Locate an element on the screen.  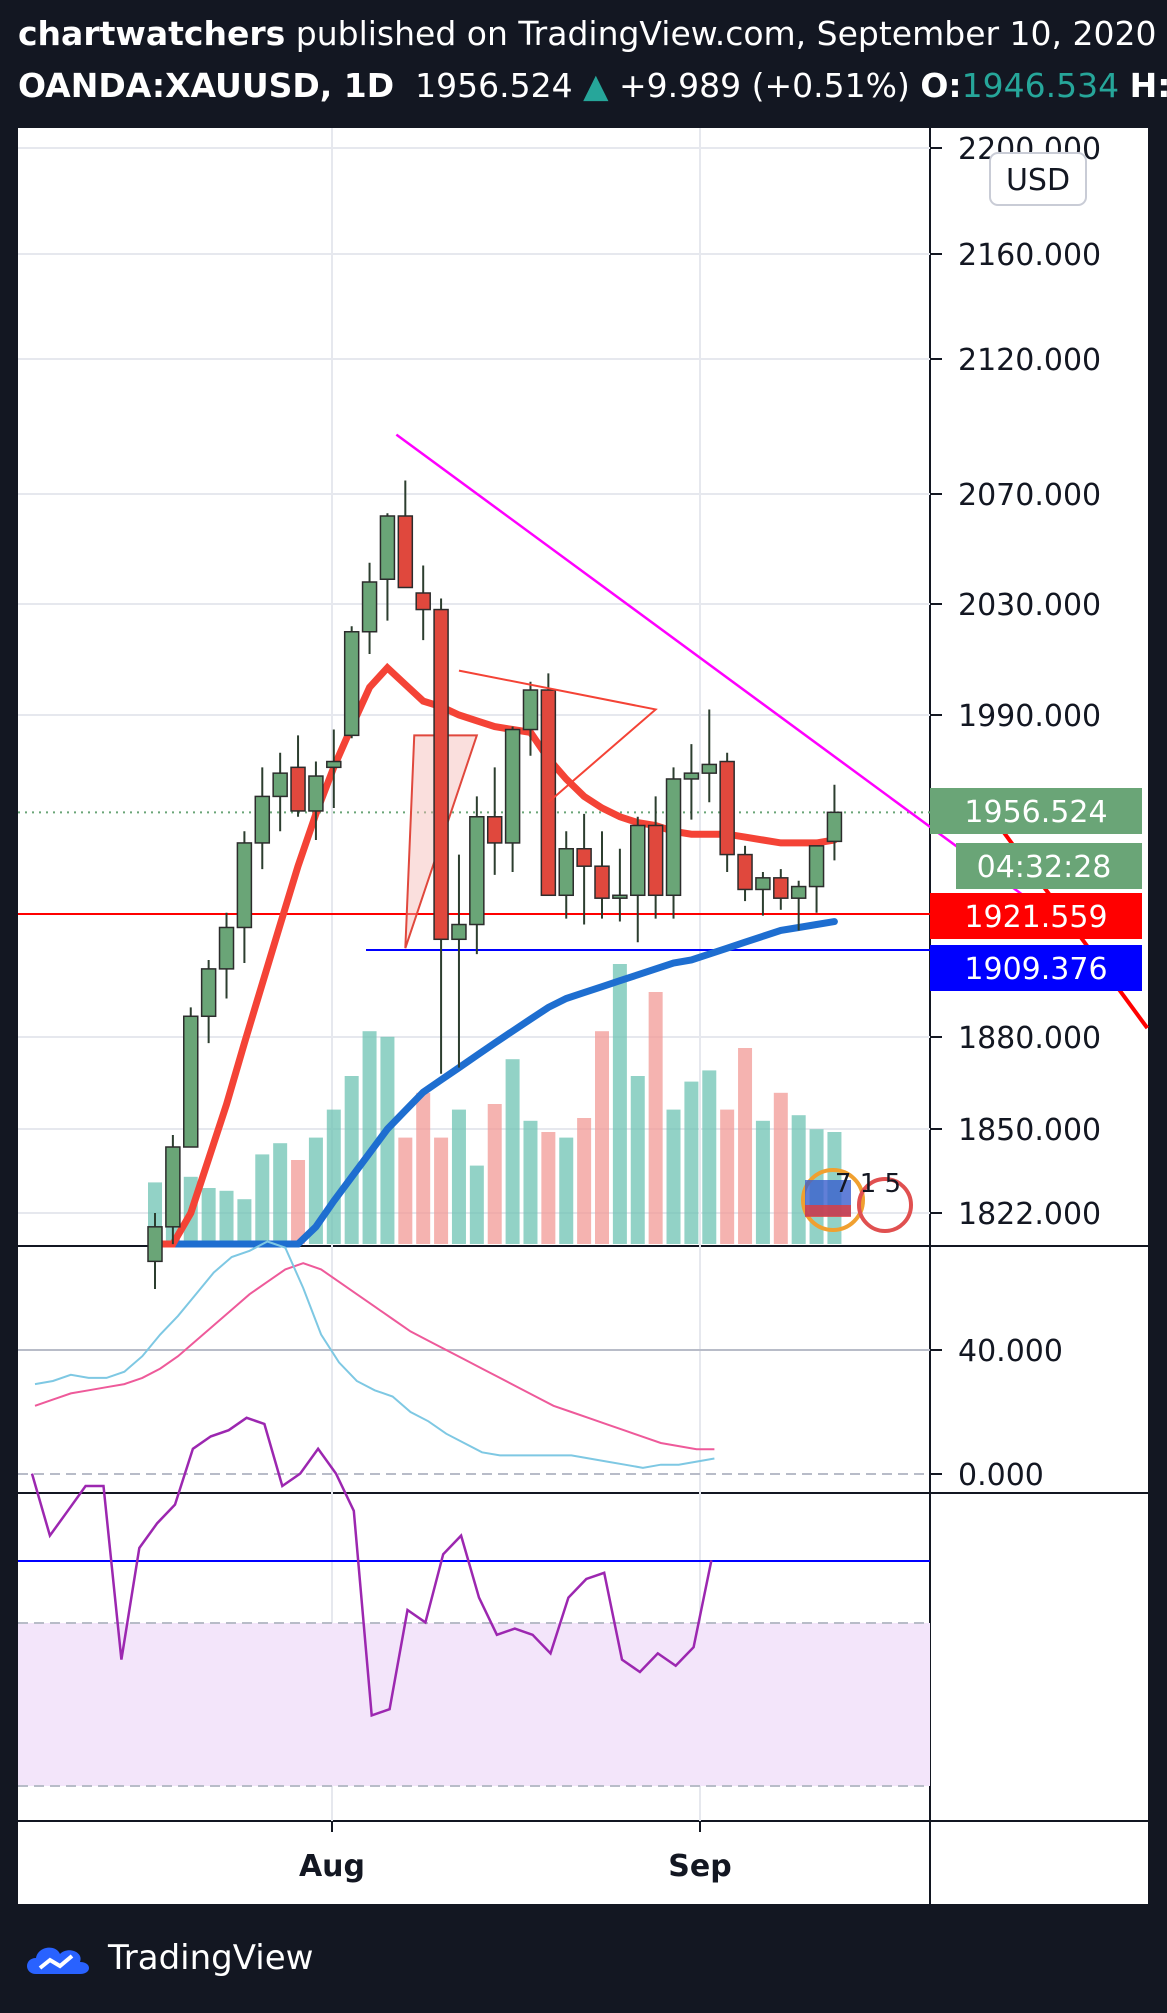
long-moving-average-line is located at coordinates (494, 1083).